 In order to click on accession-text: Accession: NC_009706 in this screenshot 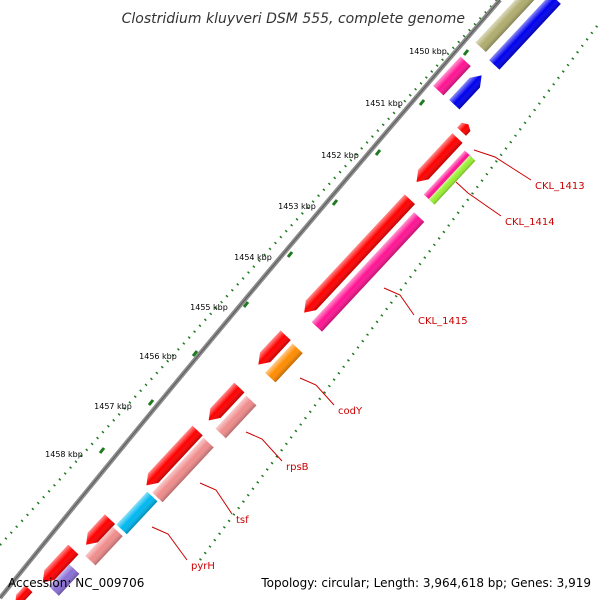, I will do `click(76, 583)`.